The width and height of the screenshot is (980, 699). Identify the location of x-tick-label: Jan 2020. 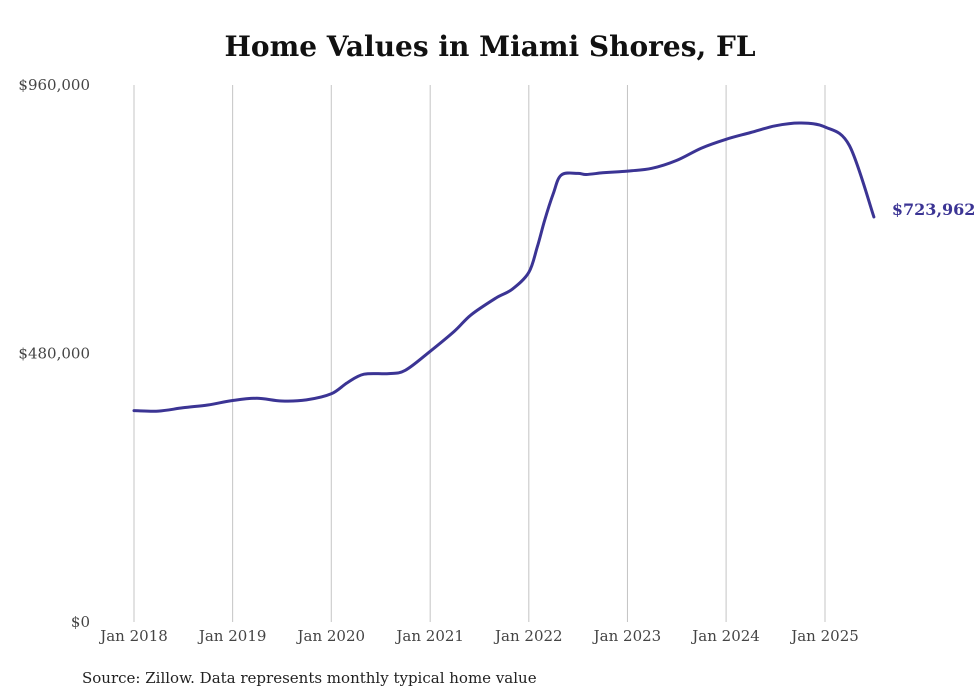
(330, 636).